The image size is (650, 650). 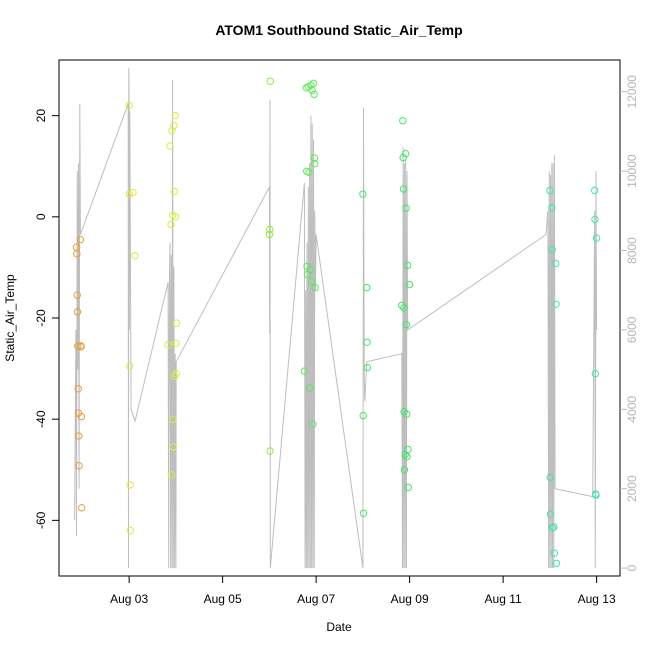 I want to click on x-tick-label: Aug 13, so click(x=597, y=599).